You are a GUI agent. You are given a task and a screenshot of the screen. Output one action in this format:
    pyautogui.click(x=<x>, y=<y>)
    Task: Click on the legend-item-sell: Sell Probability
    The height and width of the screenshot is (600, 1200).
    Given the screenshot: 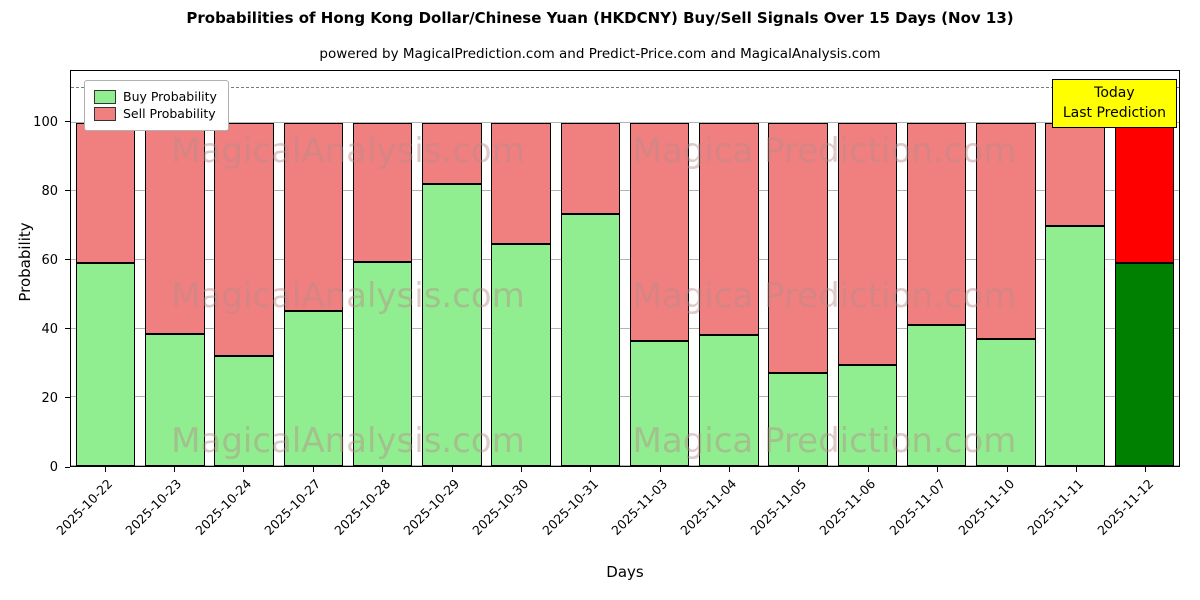 What is the action you would take?
    pyautogui.click(x=155, y=113)
    